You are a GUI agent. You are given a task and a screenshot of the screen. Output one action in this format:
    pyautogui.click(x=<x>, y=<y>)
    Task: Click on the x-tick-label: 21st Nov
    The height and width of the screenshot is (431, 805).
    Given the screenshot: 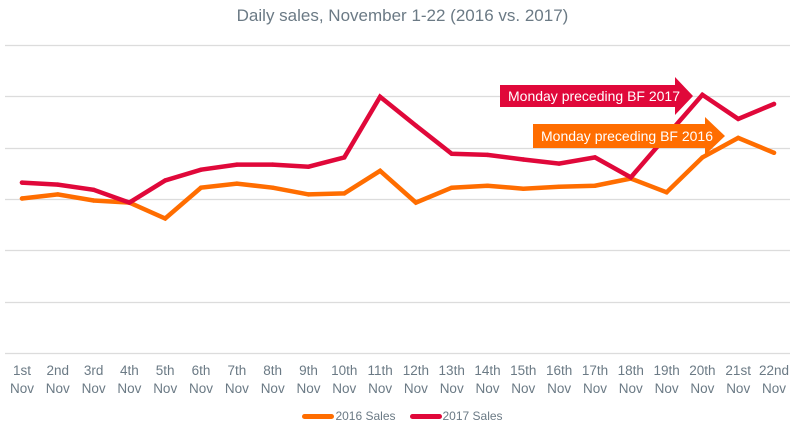 What is the action you would take?
    pyautogui.click(x=738, y=379)
    